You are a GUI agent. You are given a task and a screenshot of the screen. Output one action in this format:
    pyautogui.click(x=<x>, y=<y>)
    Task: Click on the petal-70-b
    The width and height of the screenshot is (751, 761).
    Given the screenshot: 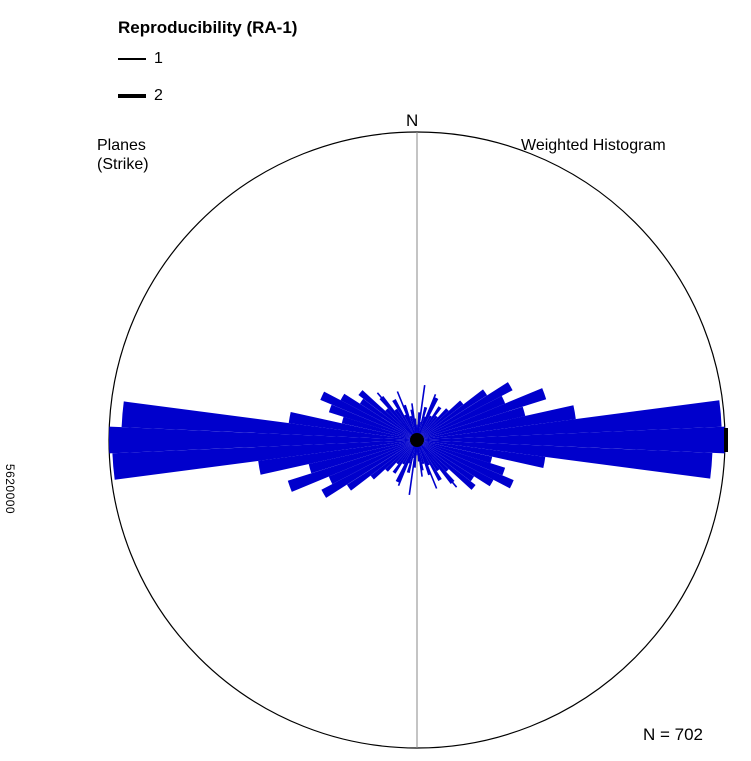 What is the action you would take?
    pyautogui.click(x=352, y=466)
    